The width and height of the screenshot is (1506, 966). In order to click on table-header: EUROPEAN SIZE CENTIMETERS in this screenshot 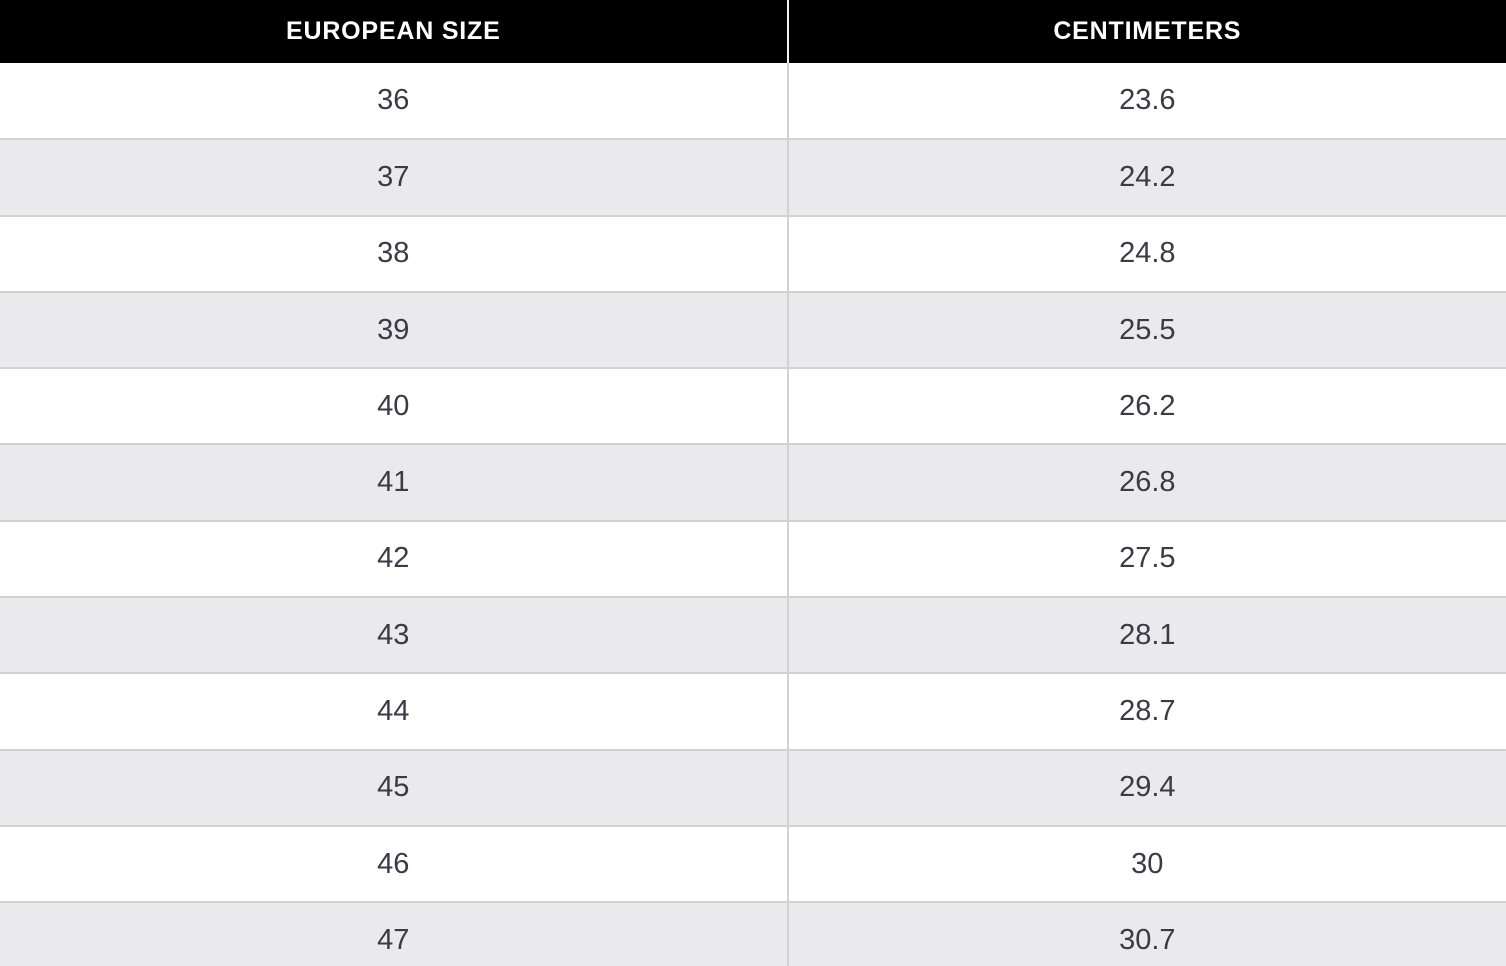, I will do `click(753, 31)`.